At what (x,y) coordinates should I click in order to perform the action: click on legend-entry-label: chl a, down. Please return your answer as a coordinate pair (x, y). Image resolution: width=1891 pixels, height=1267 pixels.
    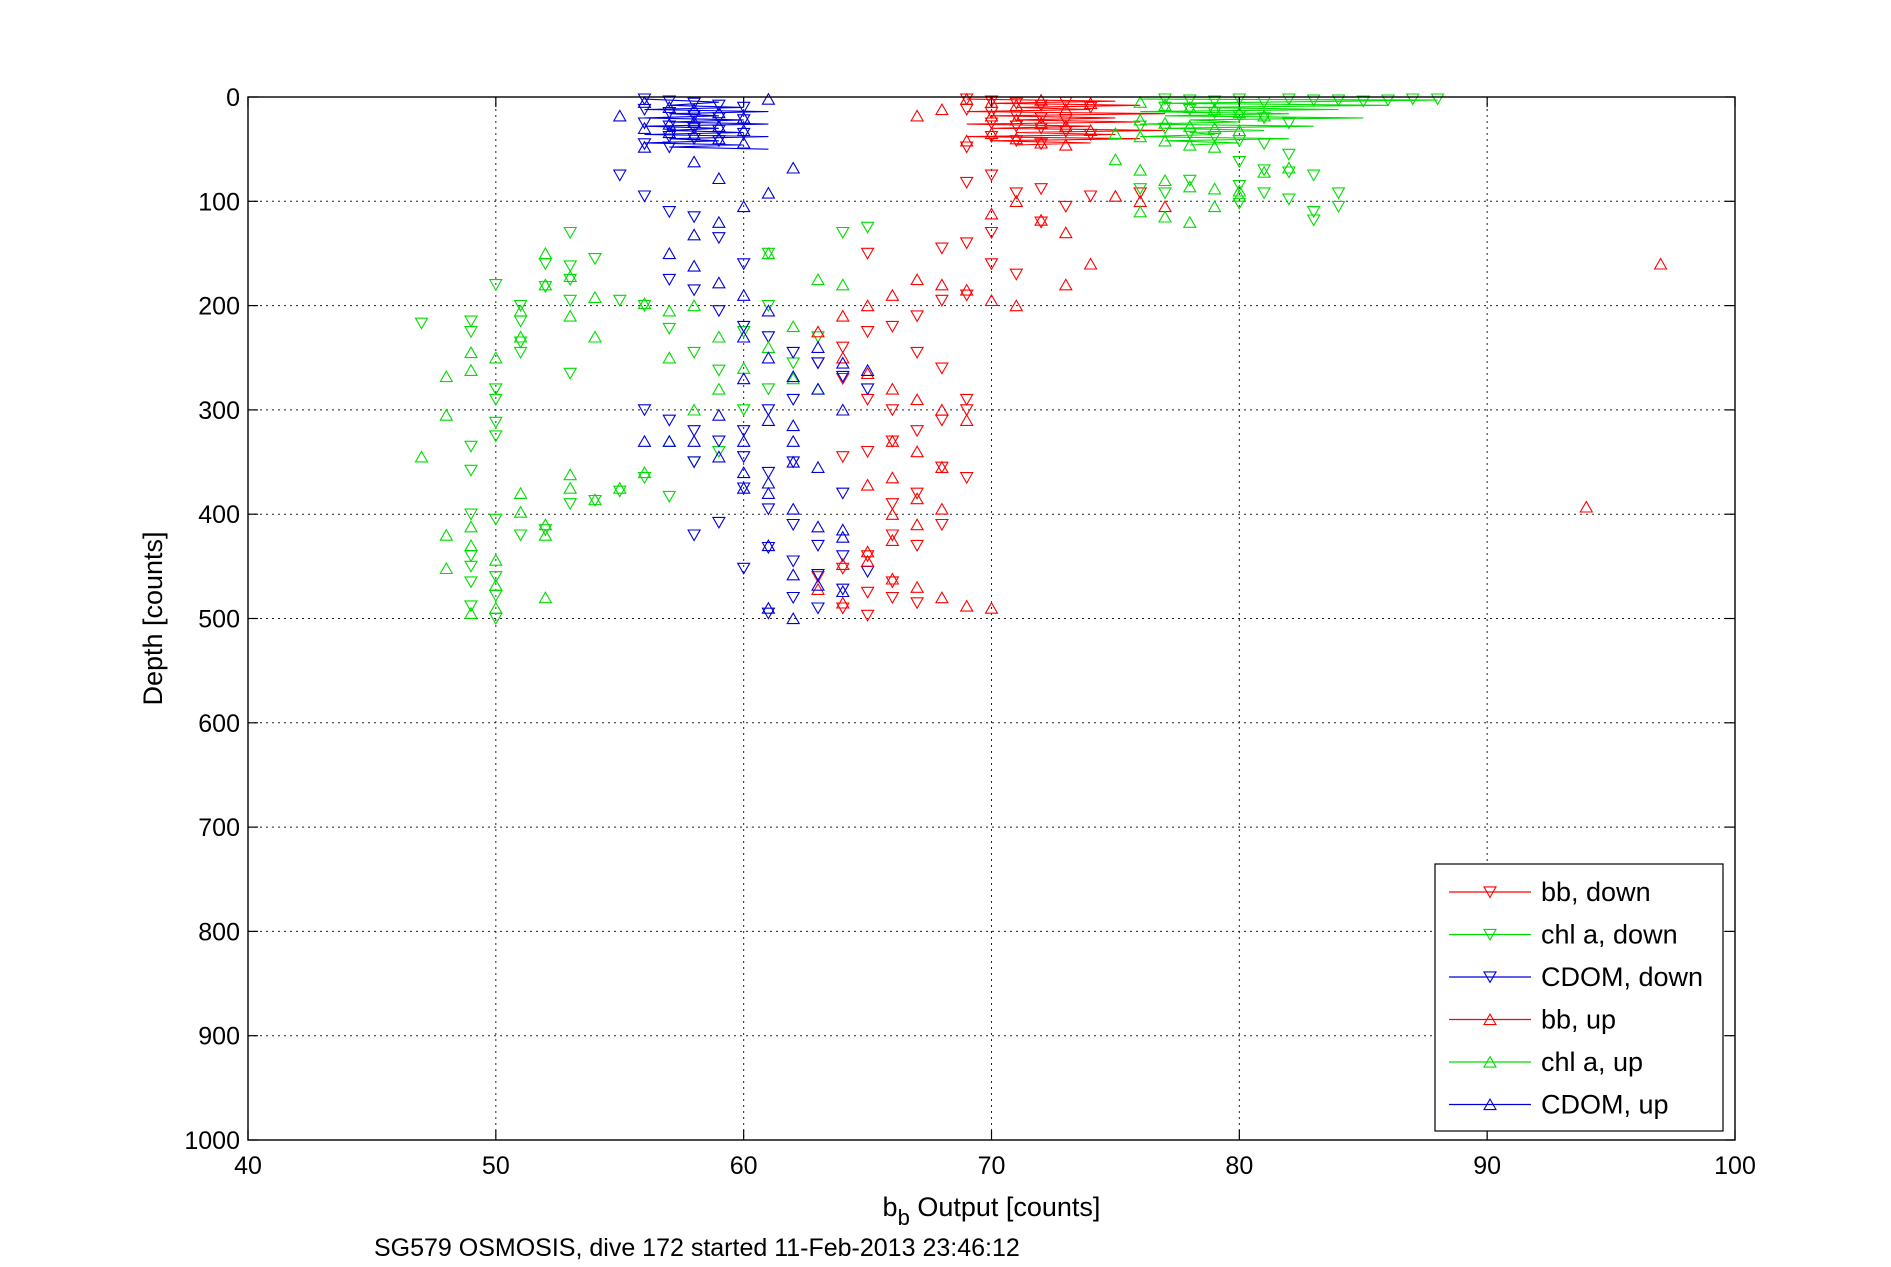
    Looking at the image, I should click on (1609, 935).